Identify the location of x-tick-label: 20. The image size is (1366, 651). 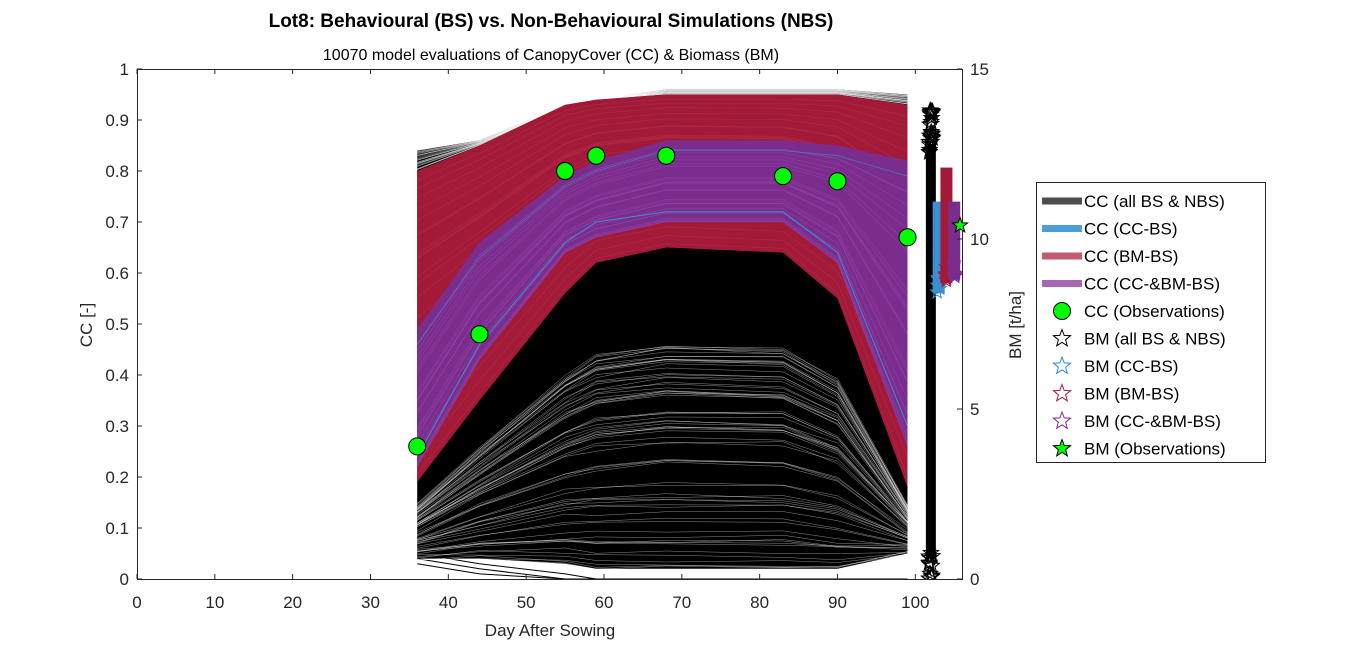
(292, 602).